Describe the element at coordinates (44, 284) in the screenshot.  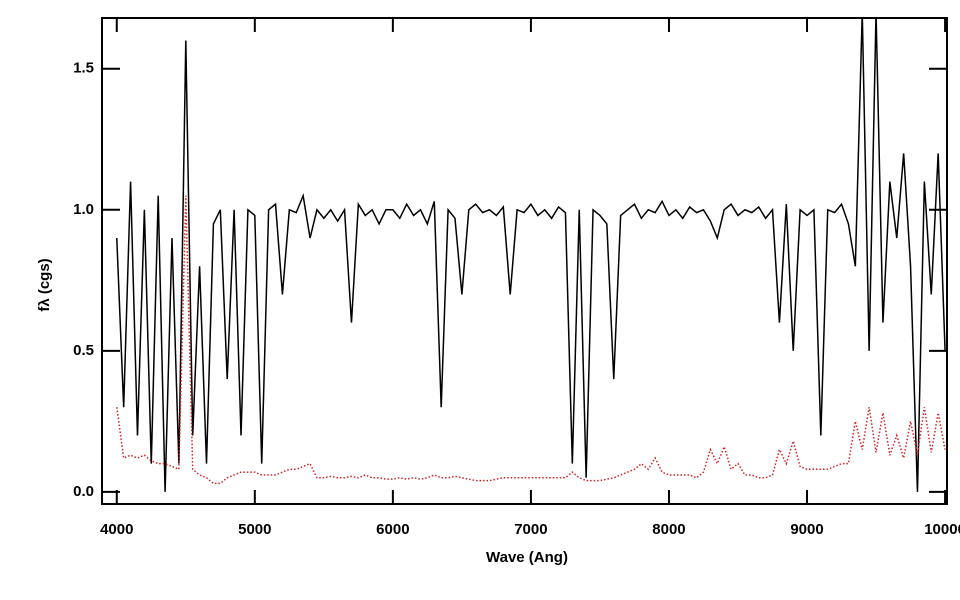
I see `y-axis-title: fλ (cgs)` at that location.